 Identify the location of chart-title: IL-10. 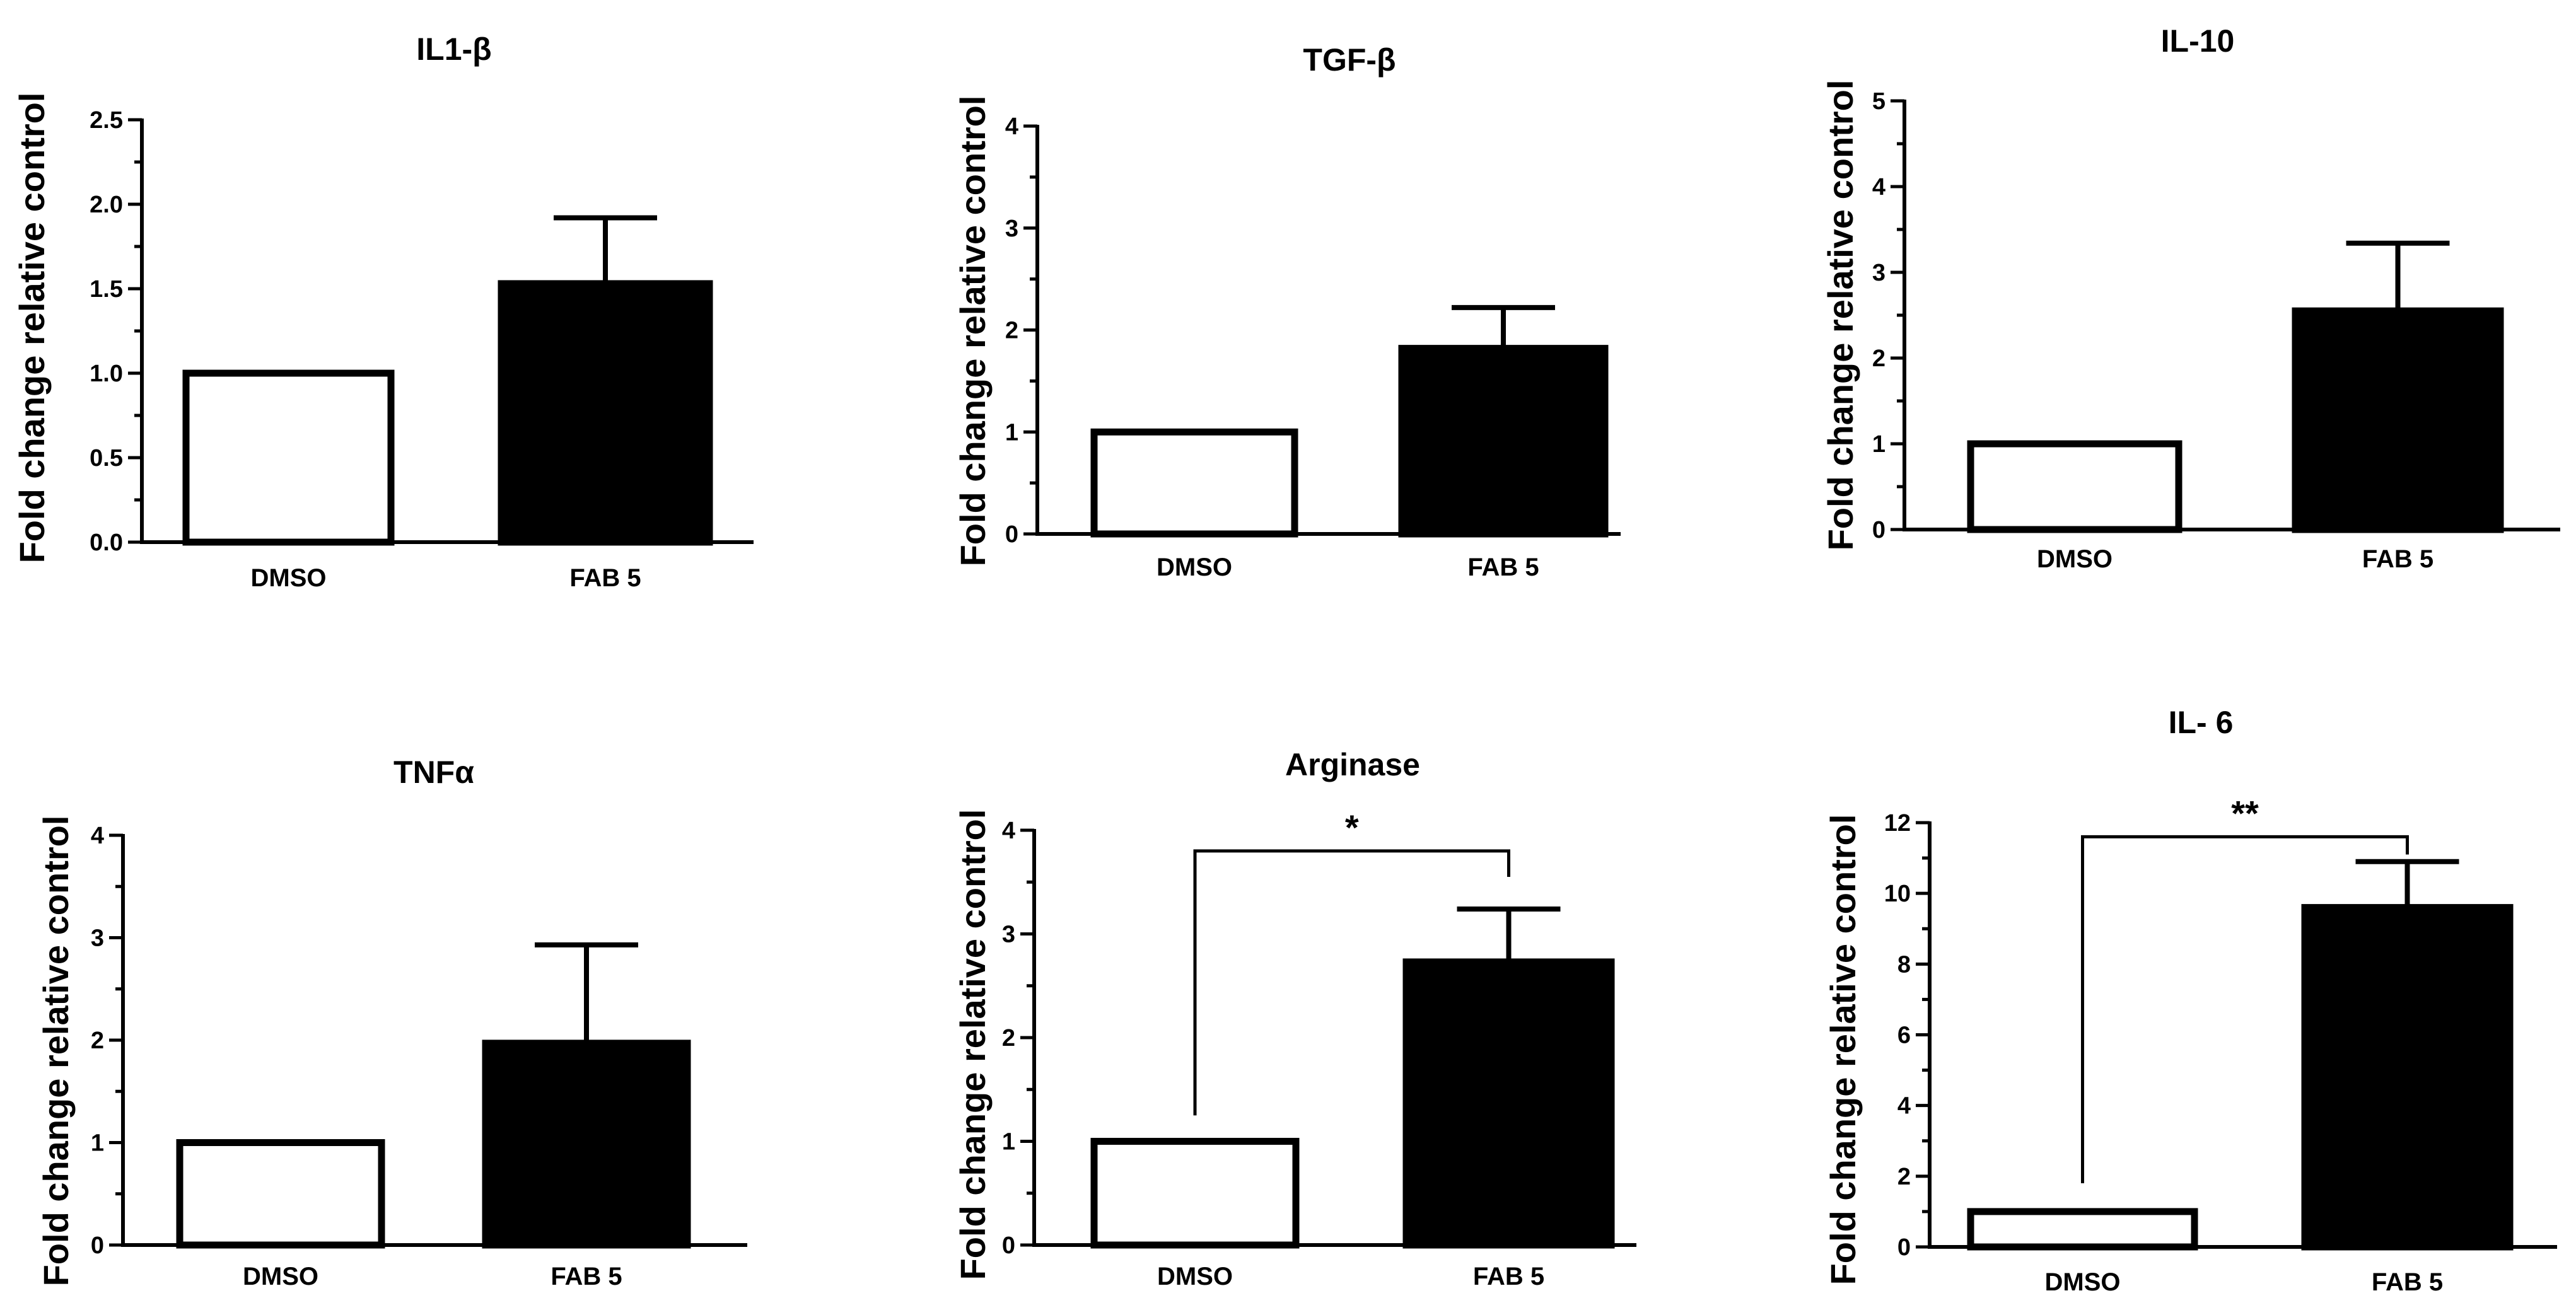
(2198, 41).